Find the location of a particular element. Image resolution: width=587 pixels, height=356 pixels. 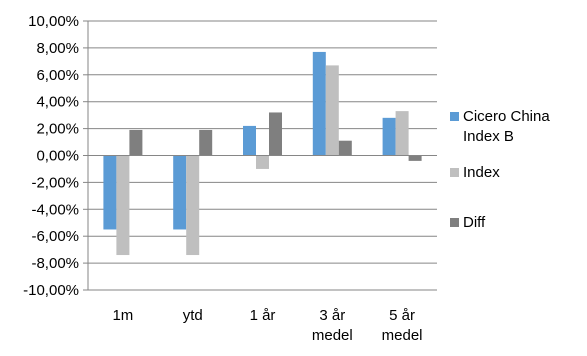

x-tick-label: 1 år is located at coordinates (263, 315).